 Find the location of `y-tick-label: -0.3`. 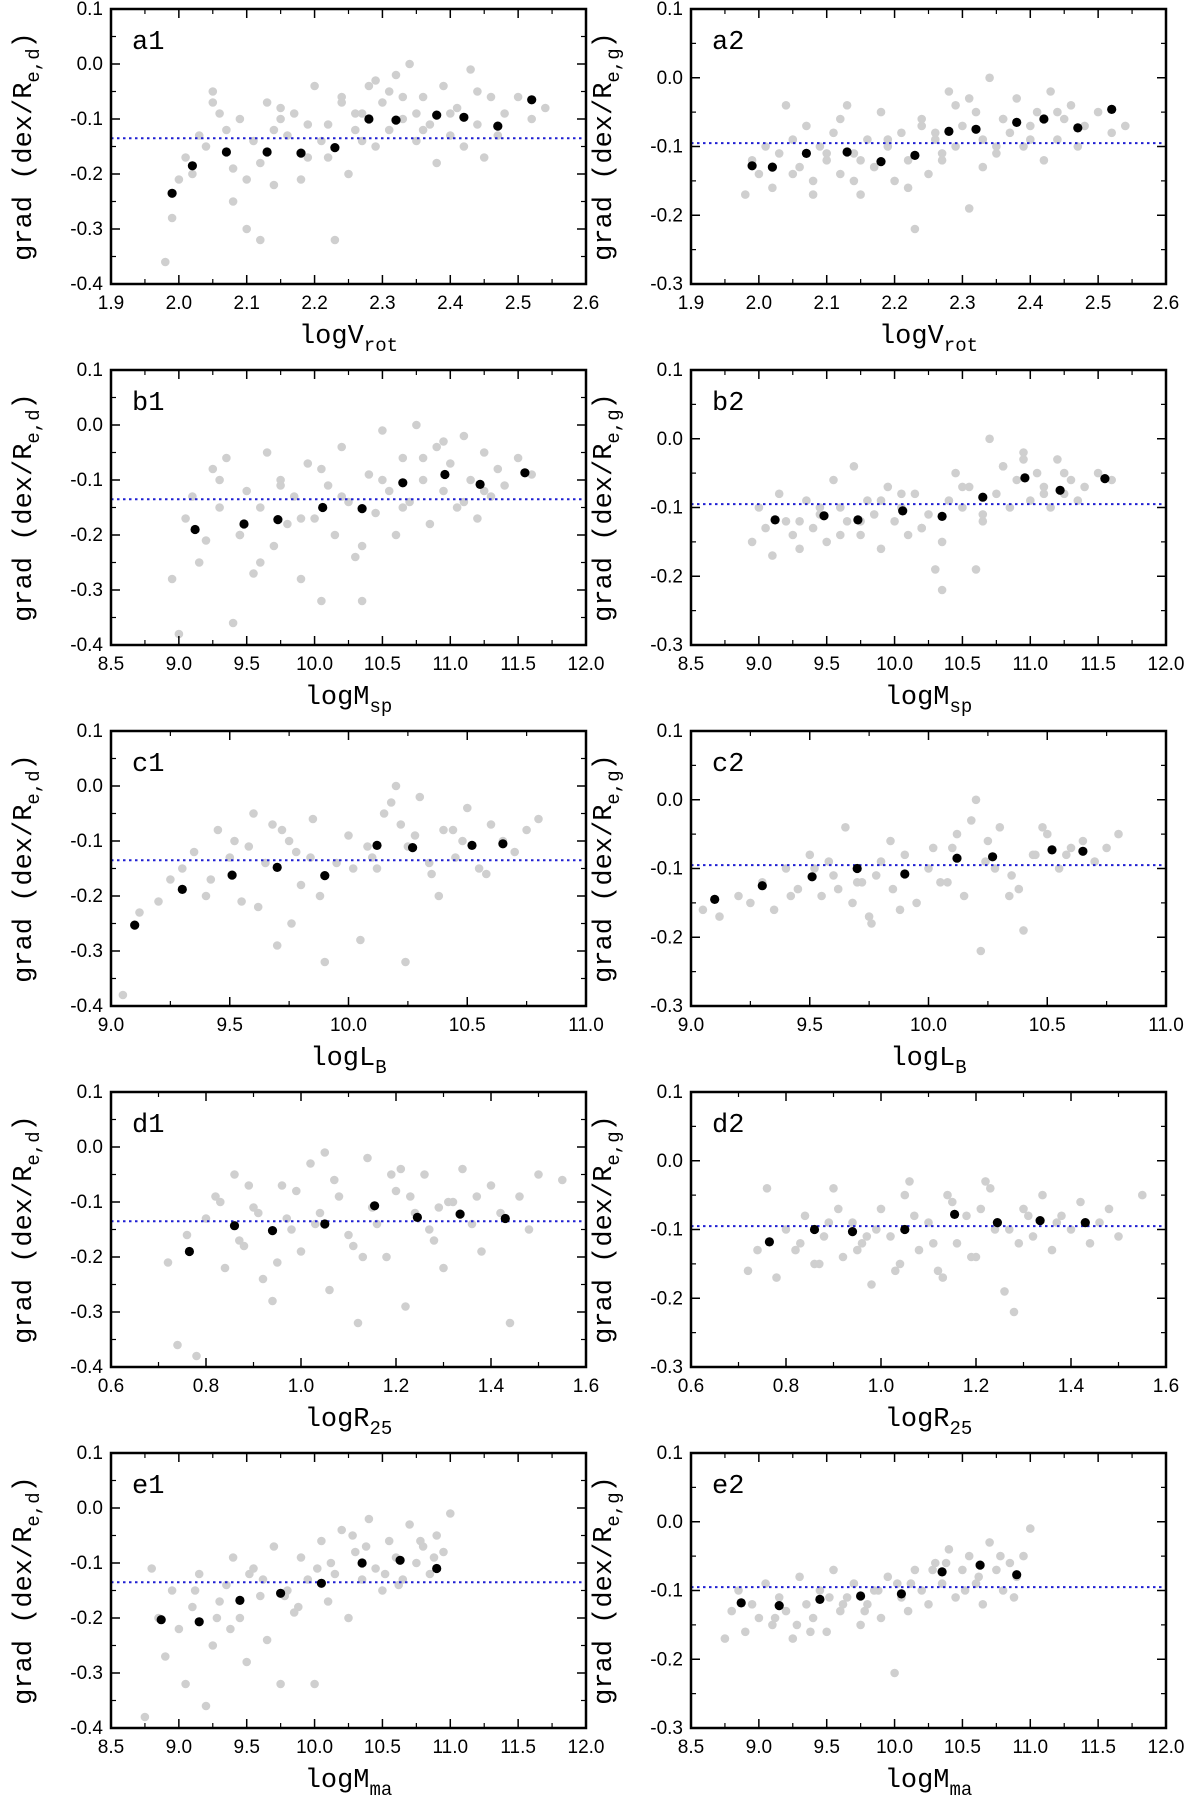

y-tick-label: -0.3 is located at coordinates (86, 229).